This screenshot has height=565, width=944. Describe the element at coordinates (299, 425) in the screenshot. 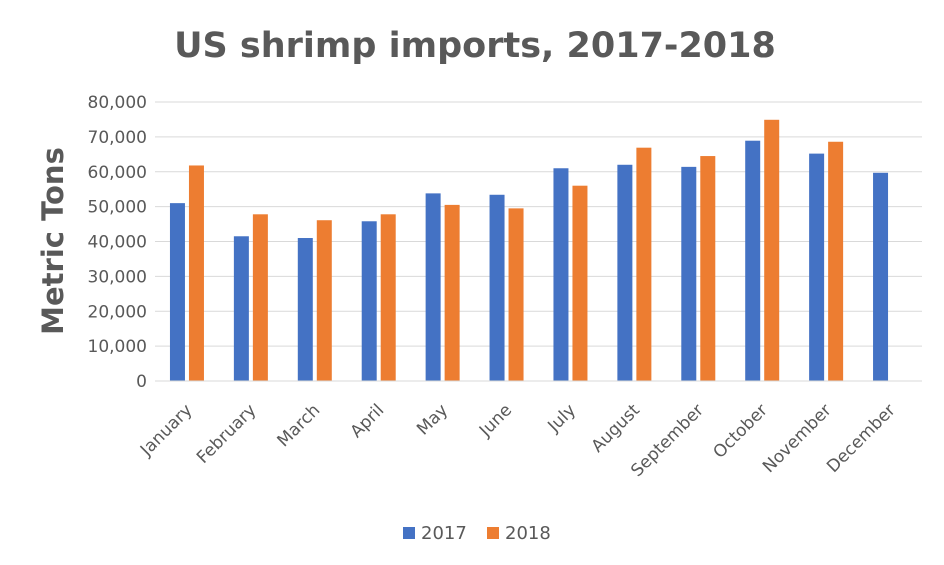

I see `x-tick-label: March` at that location.